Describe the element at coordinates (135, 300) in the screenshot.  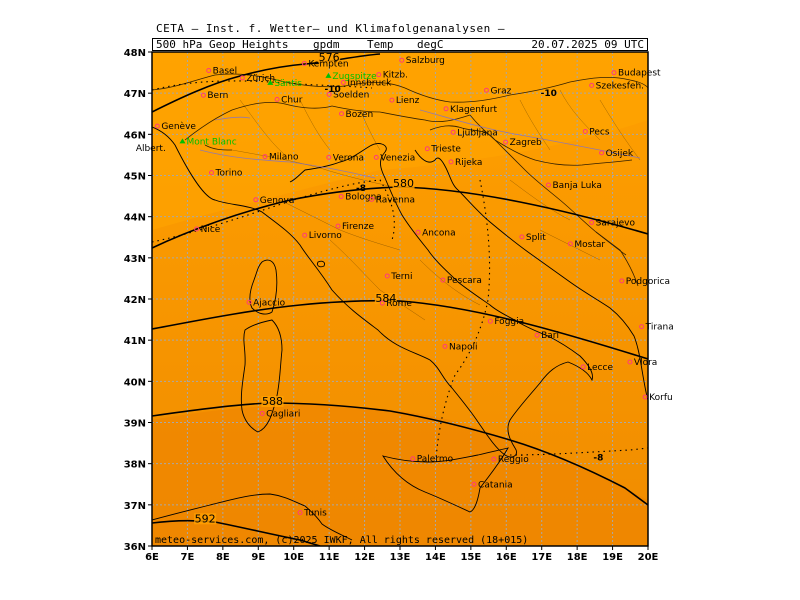
I see `lat-tick-label: 42N` at that location.